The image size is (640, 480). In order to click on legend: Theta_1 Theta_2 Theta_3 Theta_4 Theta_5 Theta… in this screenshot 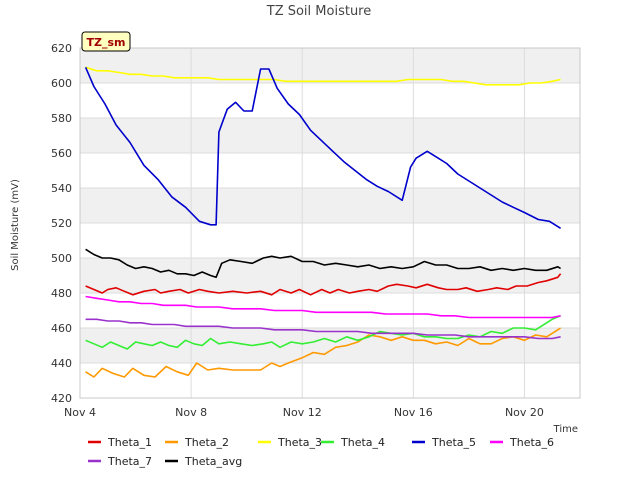, I will do `click(321, 452)`.